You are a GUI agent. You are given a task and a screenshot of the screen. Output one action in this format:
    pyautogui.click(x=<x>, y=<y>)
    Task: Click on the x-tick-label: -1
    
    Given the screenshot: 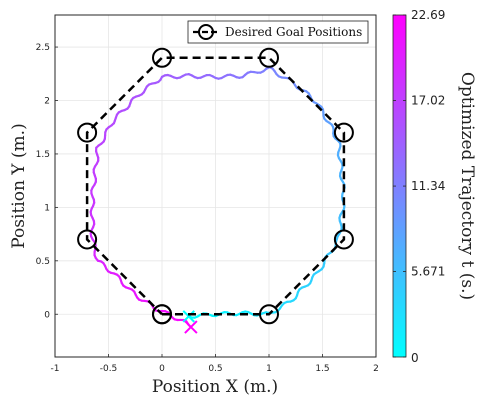 What is the action you would take?
    pyautogui.click(x=55, y=369)
    